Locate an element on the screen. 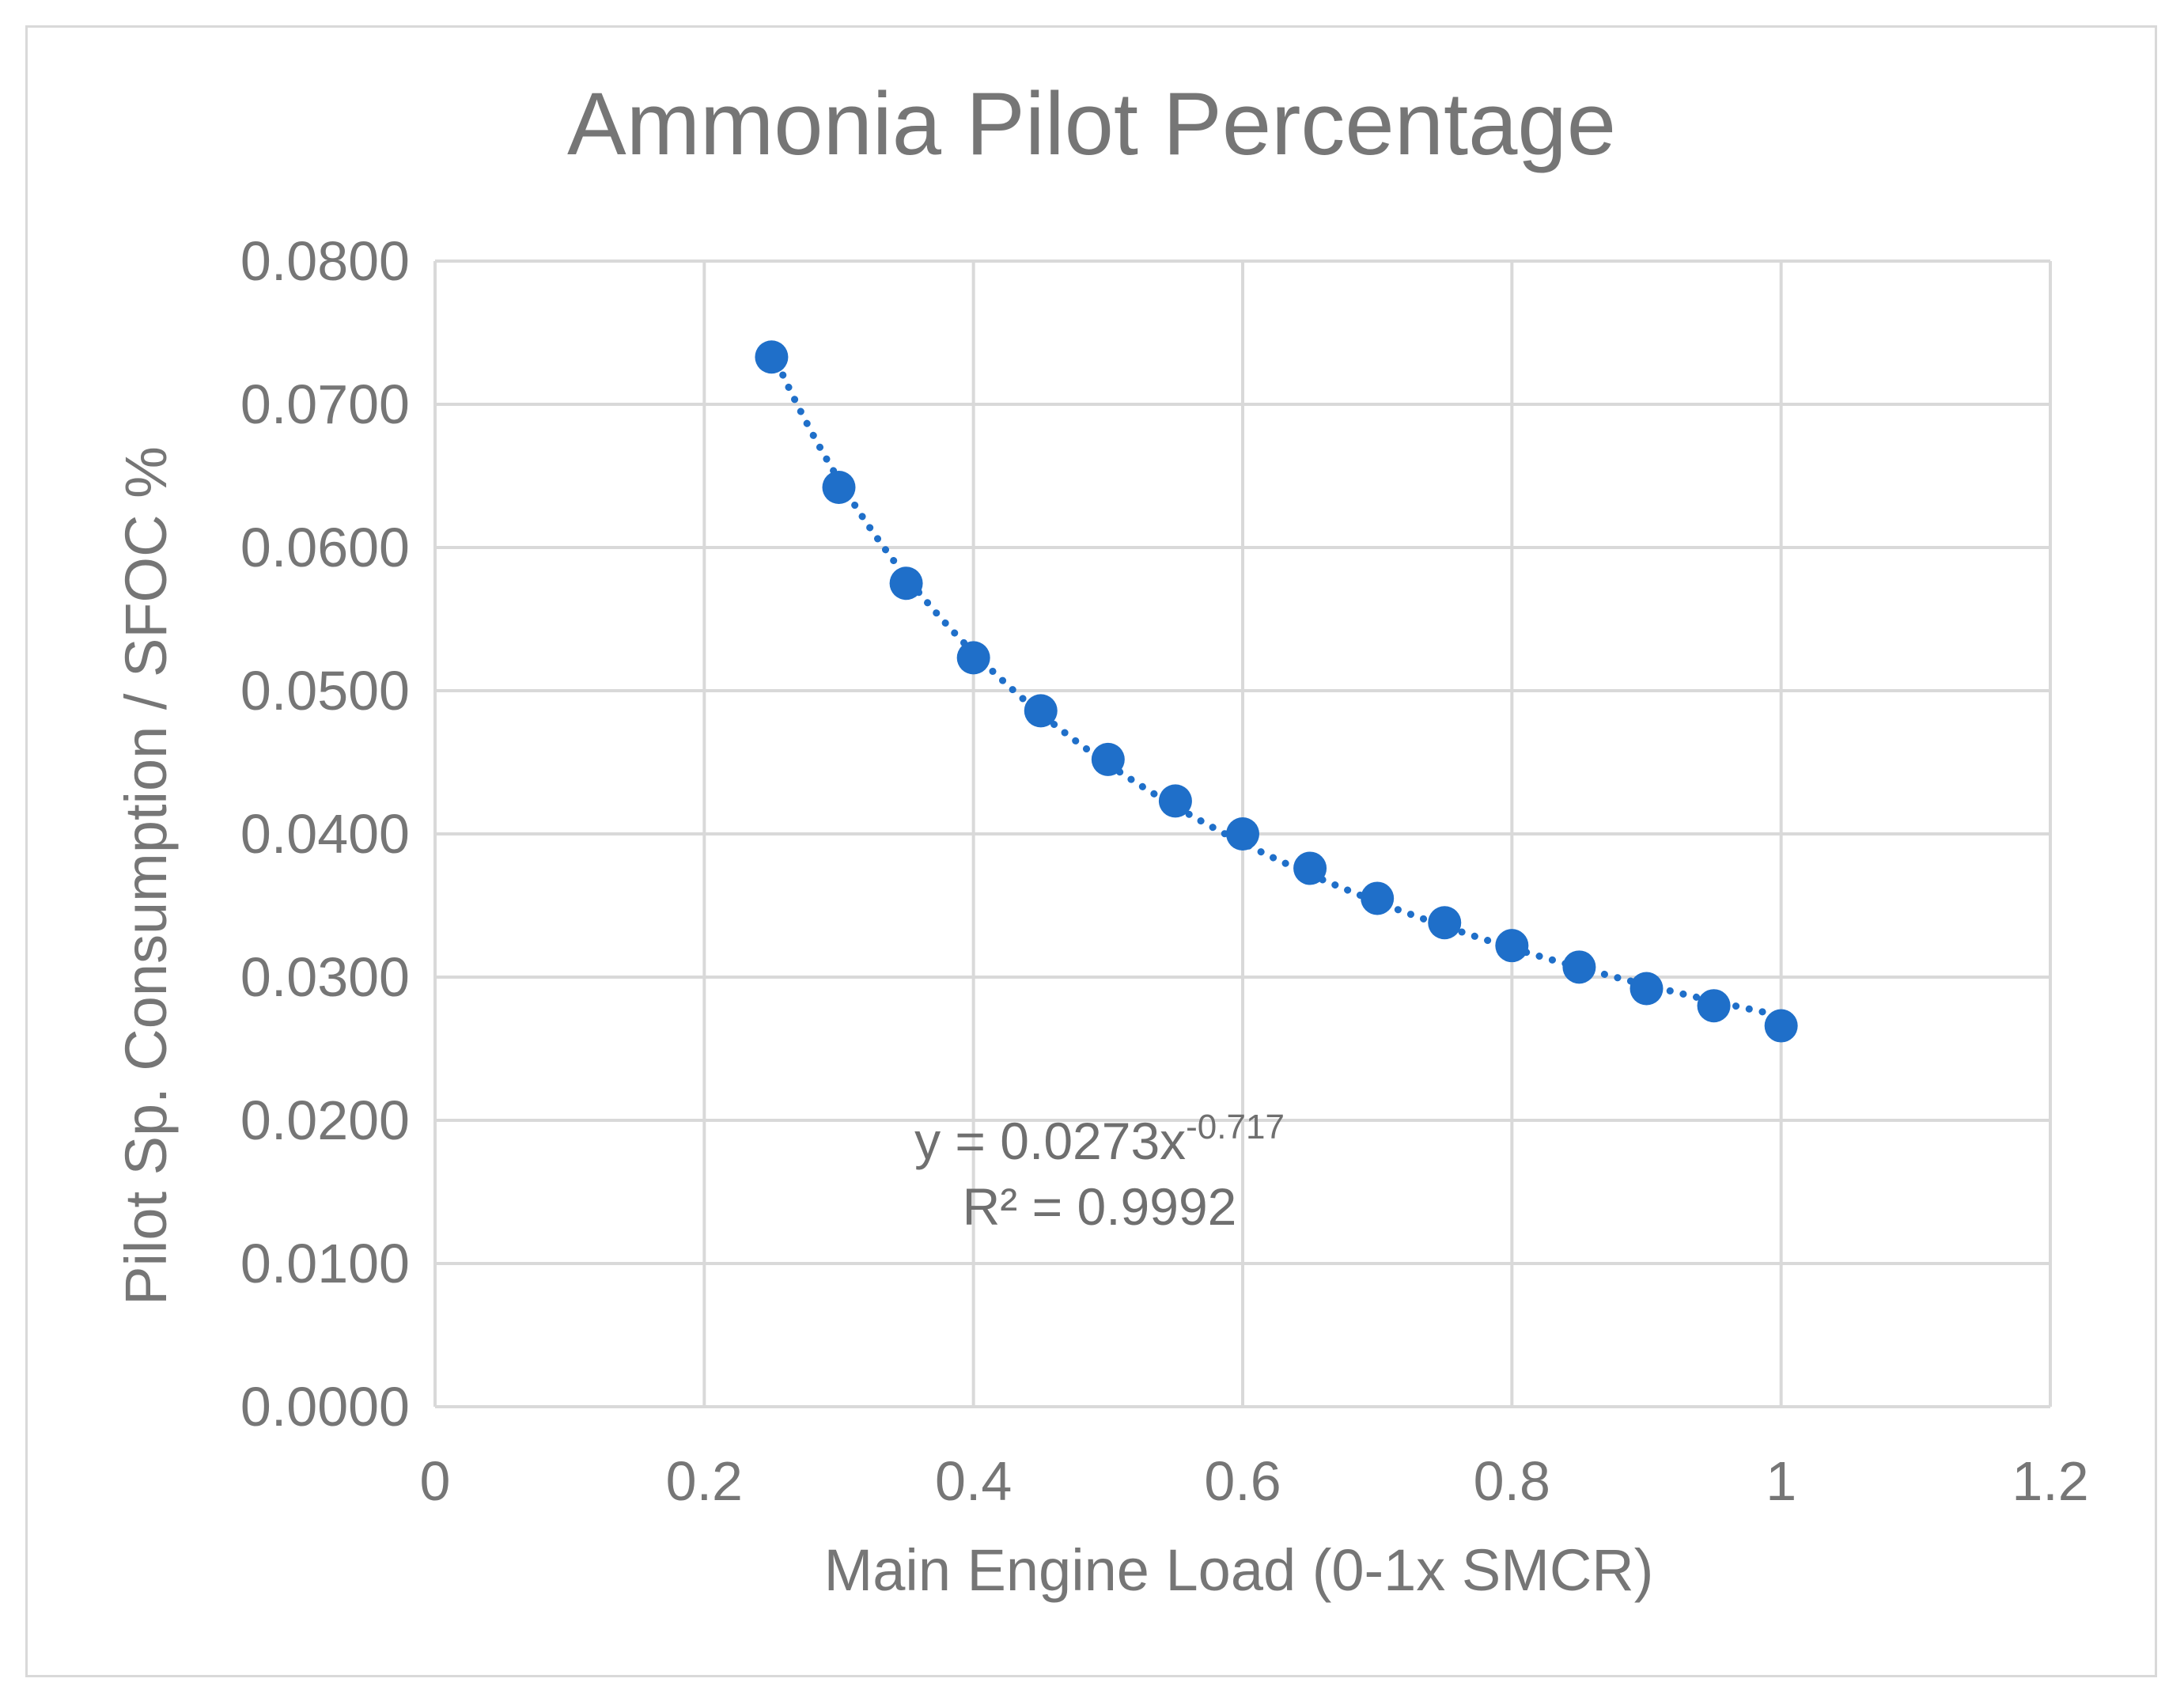 This screenshot has height=1705, width=2184. trendline-equation: y = 0.0273x-0.717 is located at coordinates (1099, 1139).